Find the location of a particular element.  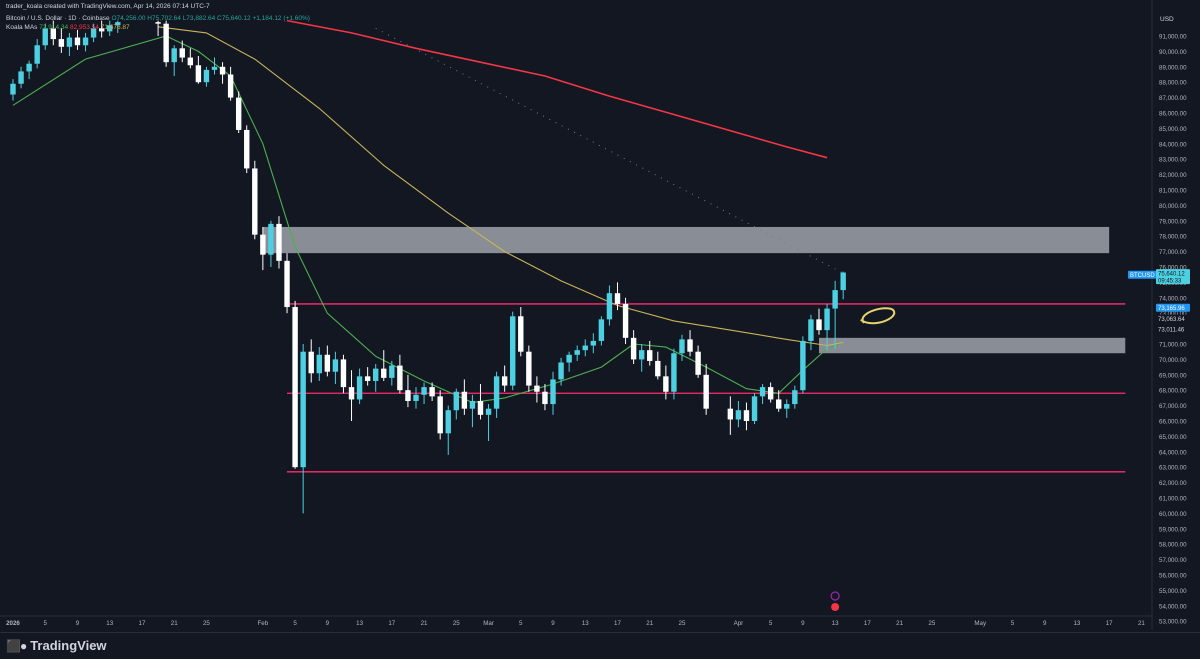

y-tick-label: 81,000.00 is located at coordinates (1173, 191).